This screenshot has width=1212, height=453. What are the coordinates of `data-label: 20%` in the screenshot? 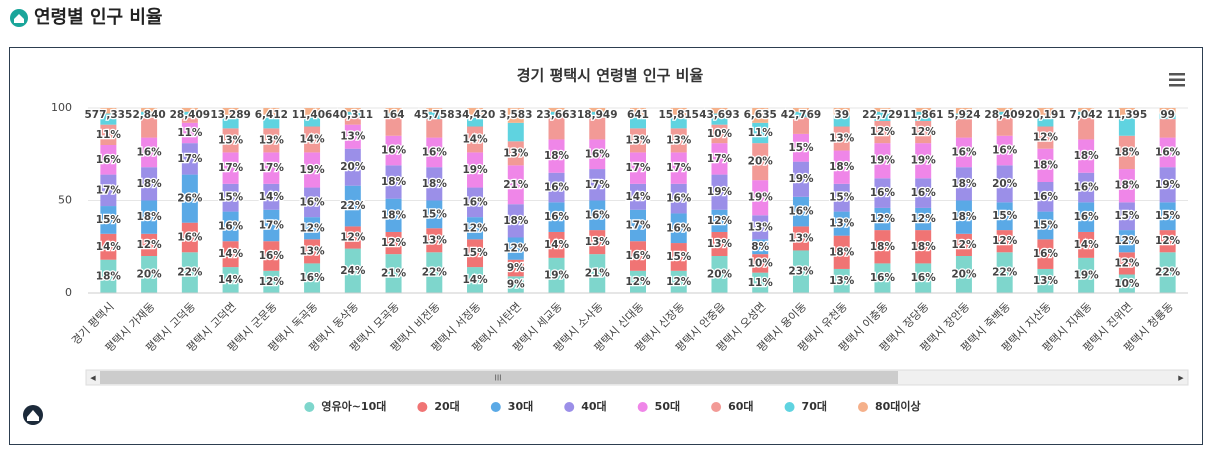 It's located at (964, 275).